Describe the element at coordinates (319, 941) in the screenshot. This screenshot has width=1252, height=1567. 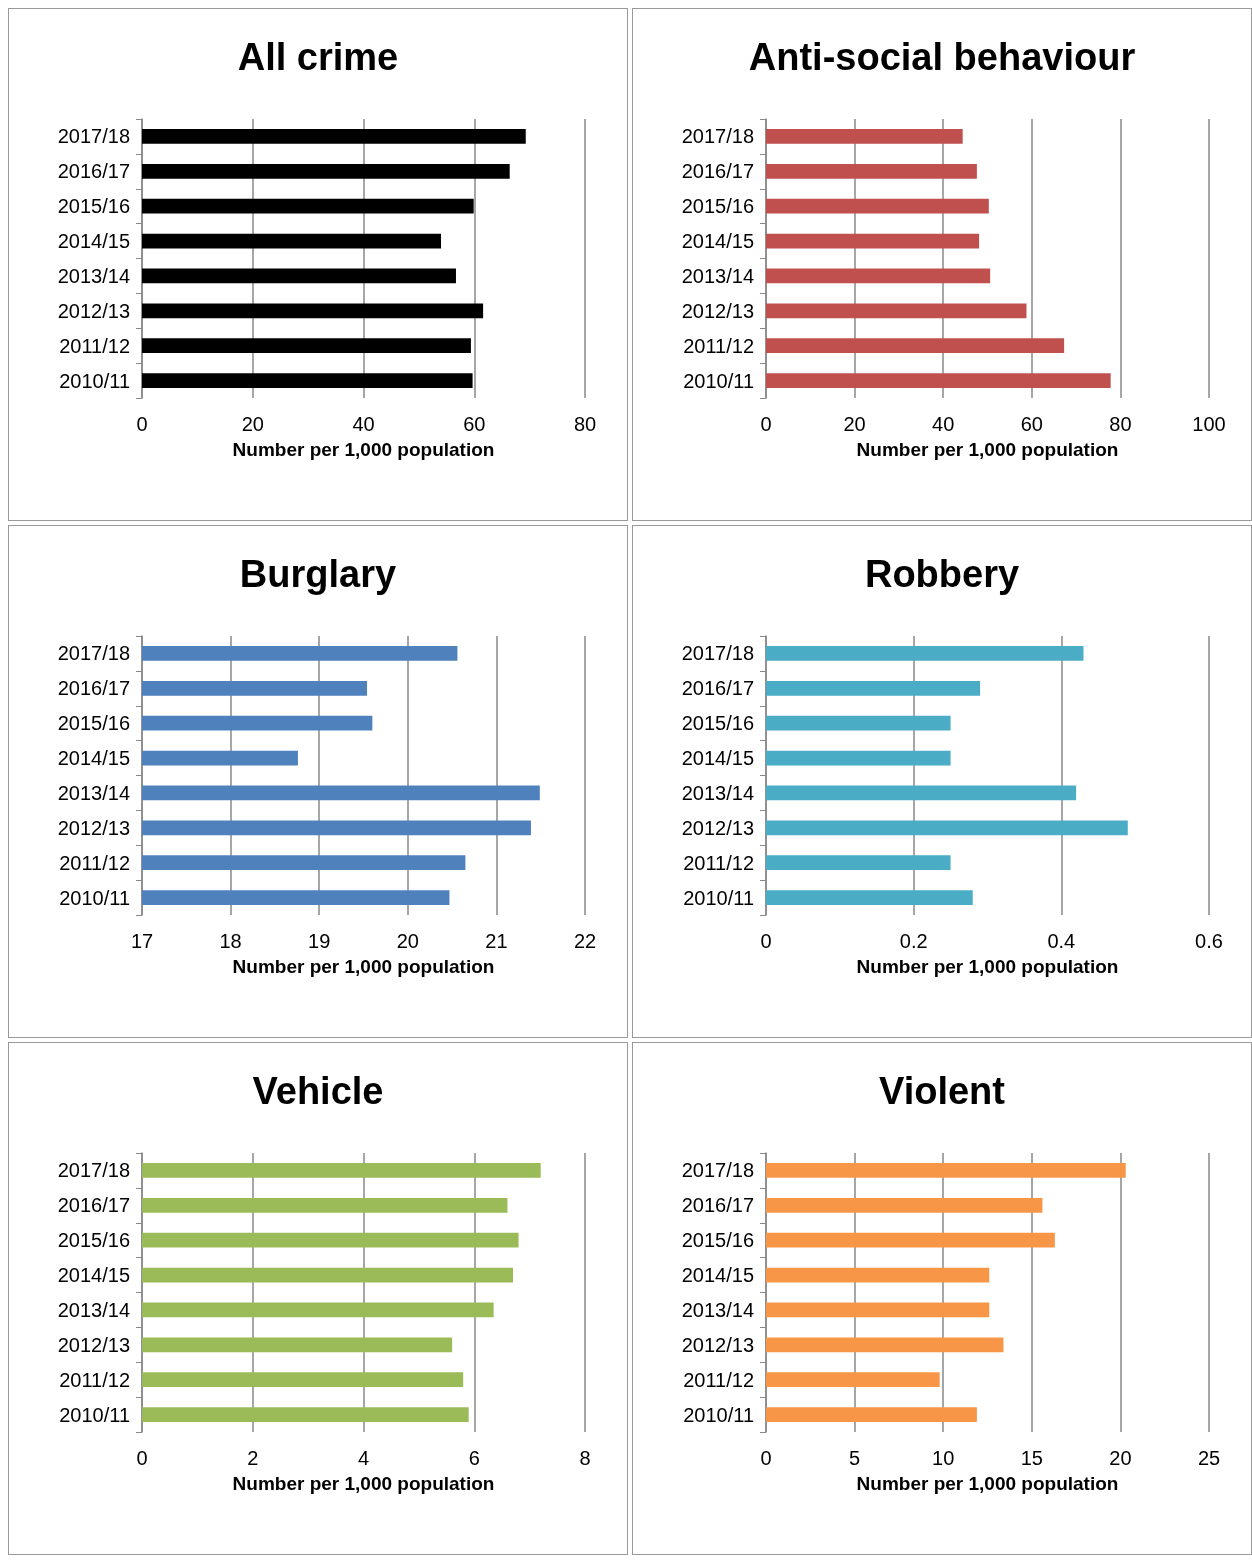
I see `x-tick-label: 19` at that location.